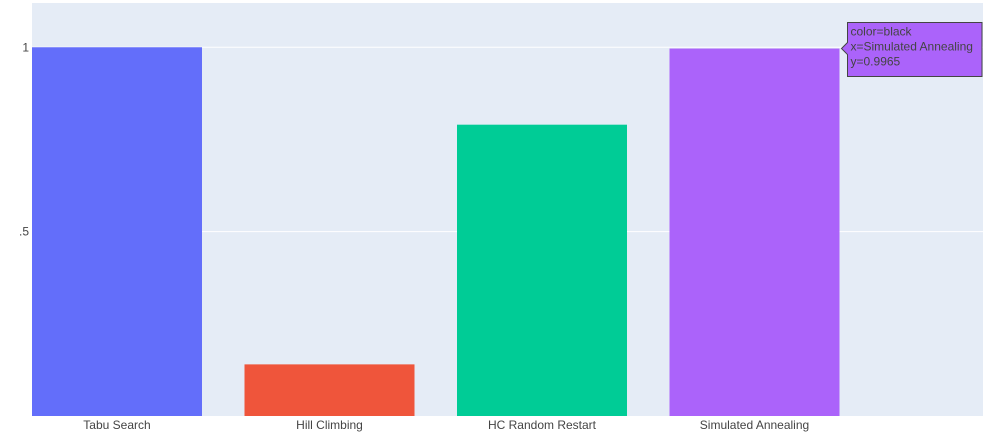  Describe the element at coordinates (882, 32) in the screenshot. I see `tooltip-line: color=black` at that location.